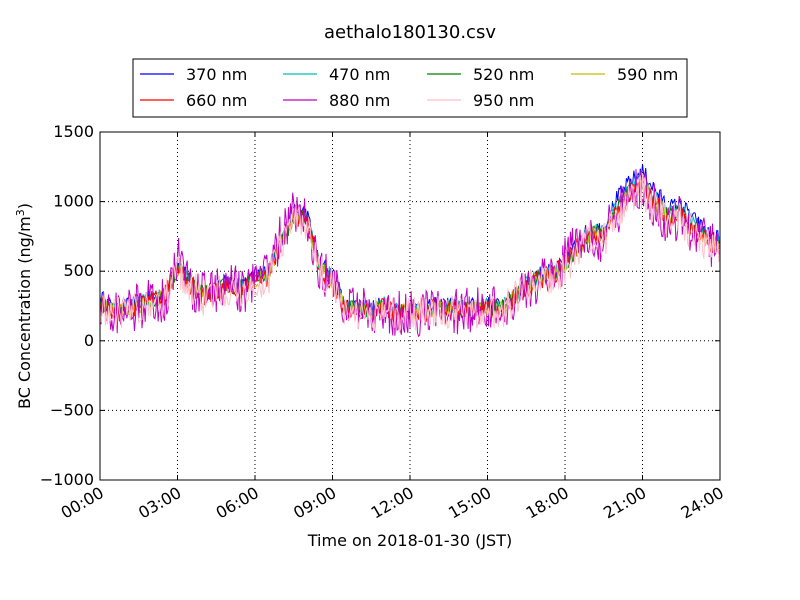 The width and height of the screenshot is (800, 600). Describe the element at coordinates (24, 312) in the screenshot. I see `y-axis-label-main: BC Concentration (ng/m` at that location.